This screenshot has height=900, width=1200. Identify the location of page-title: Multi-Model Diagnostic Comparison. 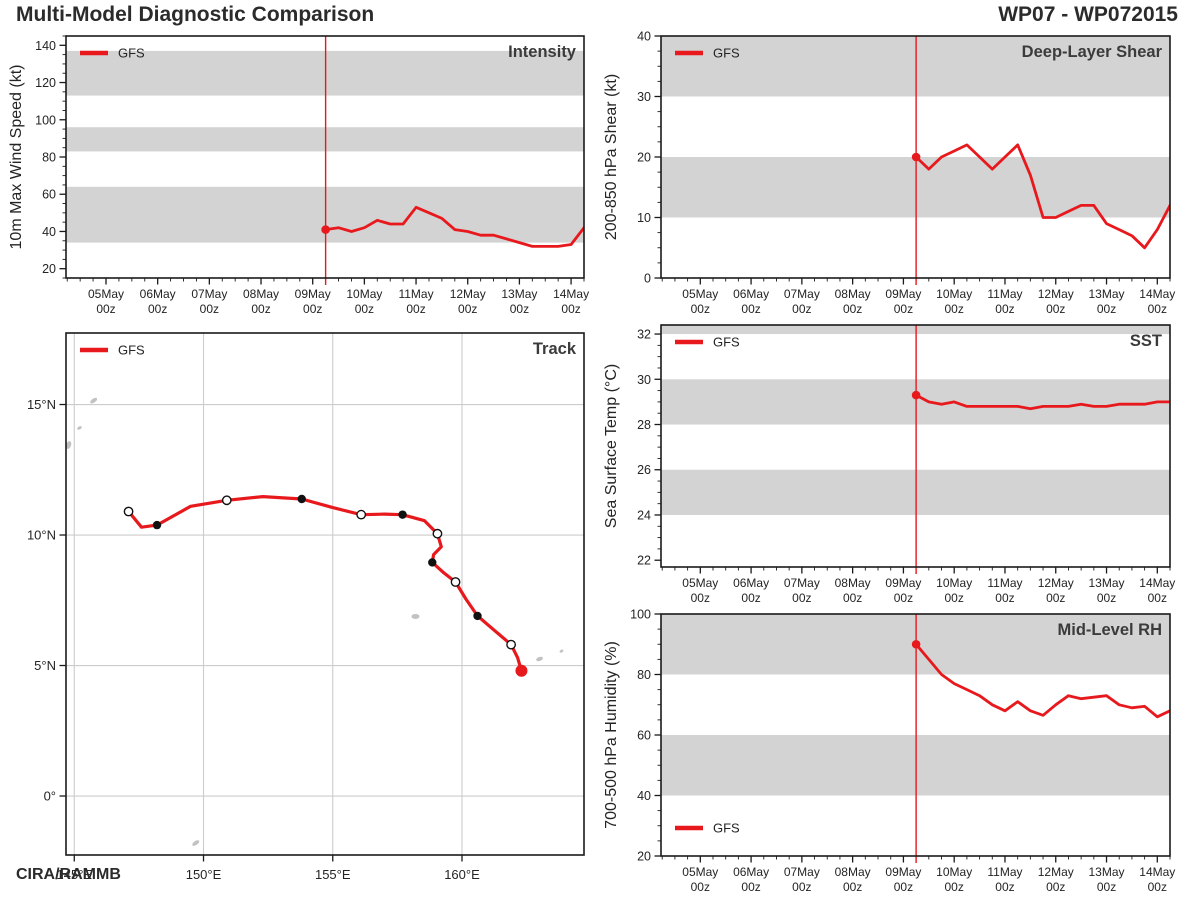
(195, 14).